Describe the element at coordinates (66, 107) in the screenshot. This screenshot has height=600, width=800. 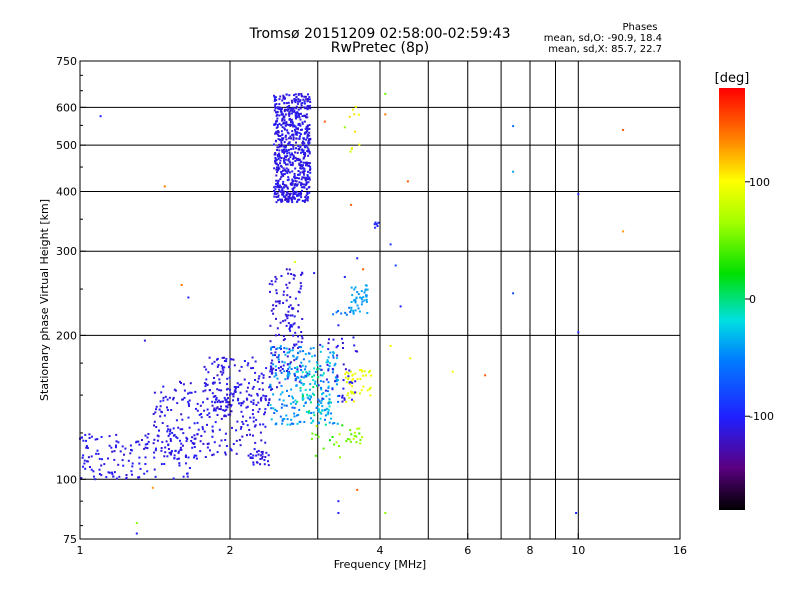
I see `y-tick-label: 600` at that location.